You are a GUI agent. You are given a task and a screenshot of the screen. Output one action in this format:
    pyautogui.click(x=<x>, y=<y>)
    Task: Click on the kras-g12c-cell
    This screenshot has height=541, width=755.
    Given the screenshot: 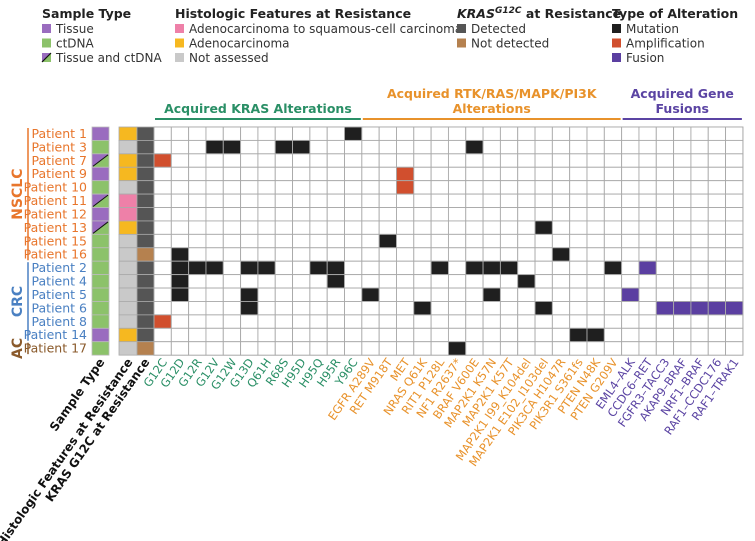 What is the action you would take?
    pyautogui.click(x=145, y=294)
    